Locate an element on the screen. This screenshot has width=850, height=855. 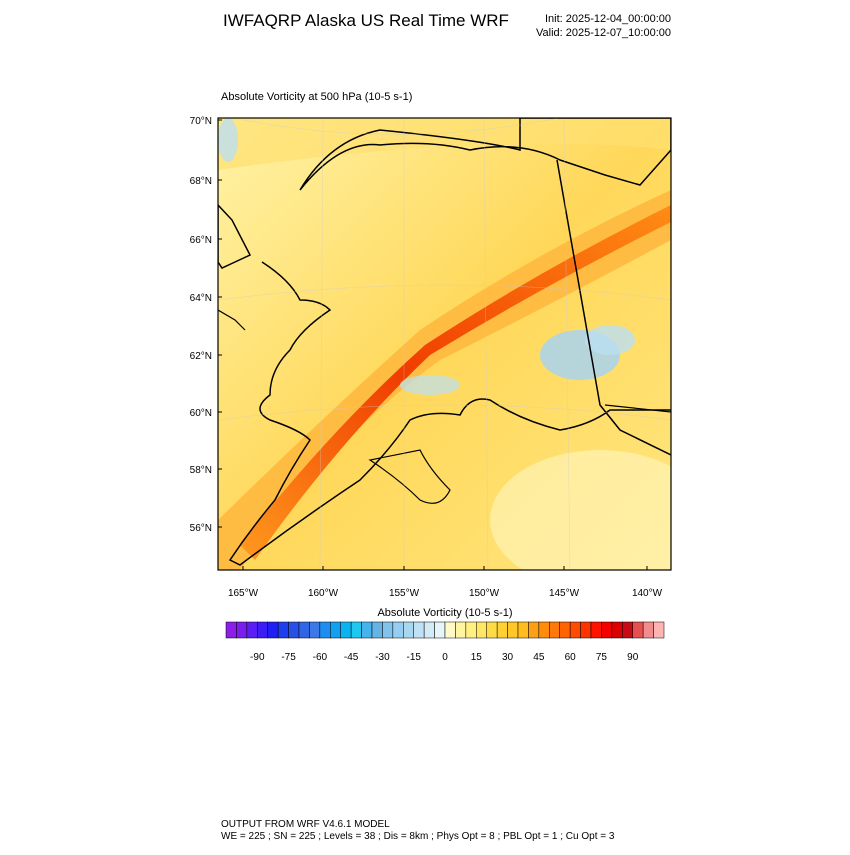
colorbar-title: Absolute Vorticity (10-5 s-1) is located at coordinates (444, 613).